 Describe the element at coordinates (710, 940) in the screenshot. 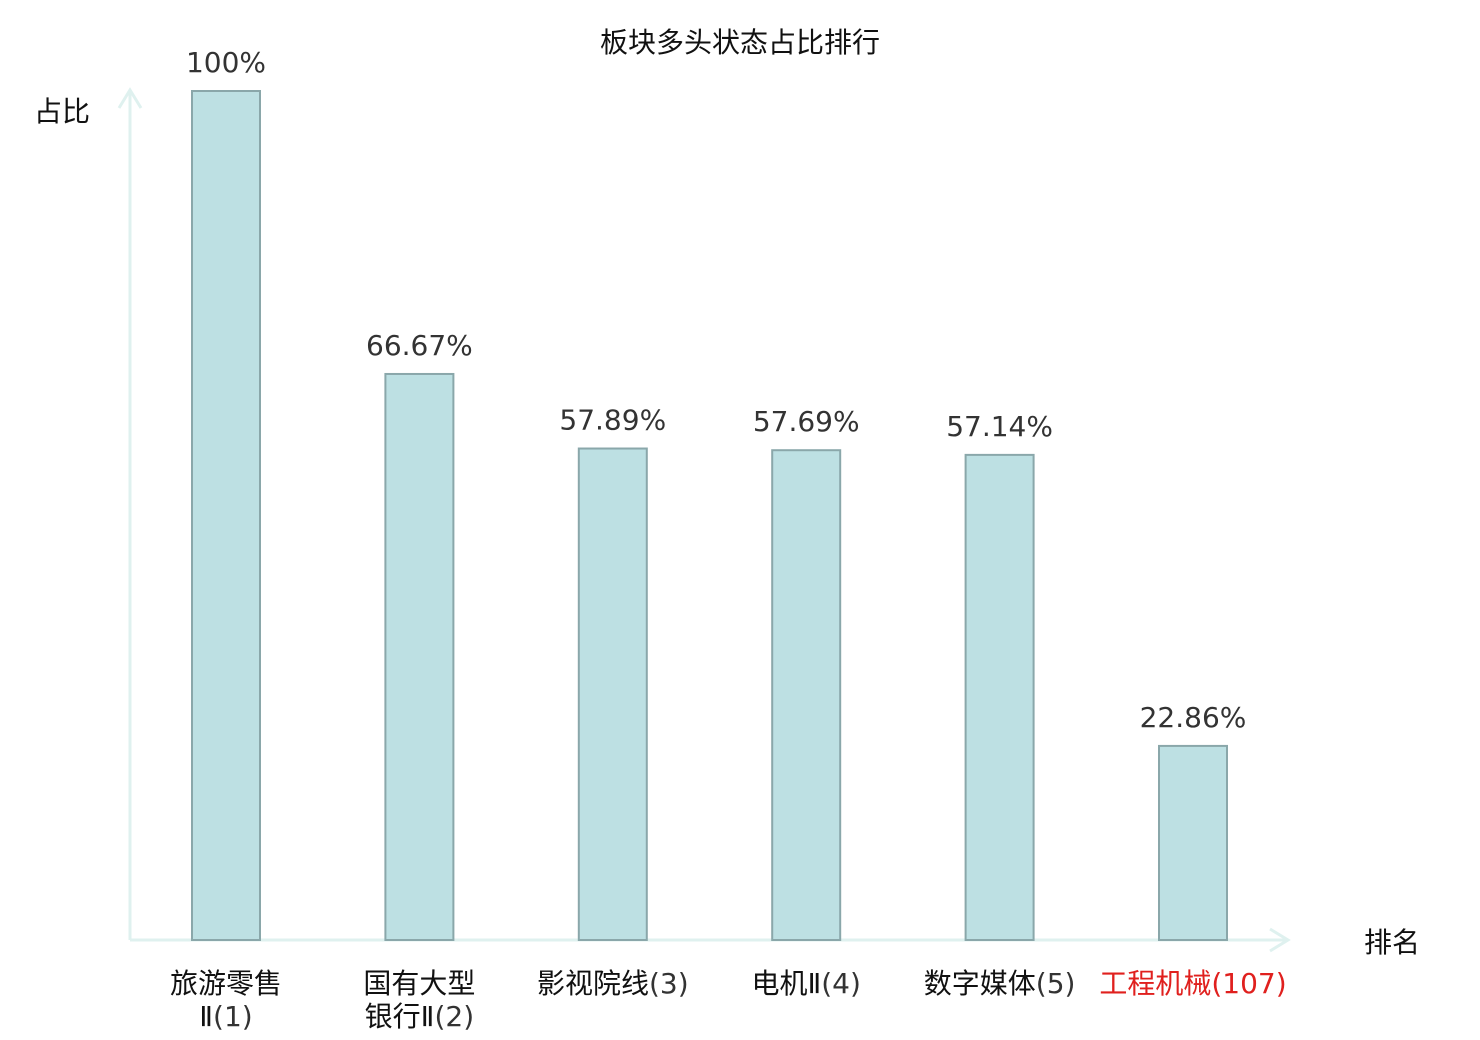

I see `x-axis` at that location.